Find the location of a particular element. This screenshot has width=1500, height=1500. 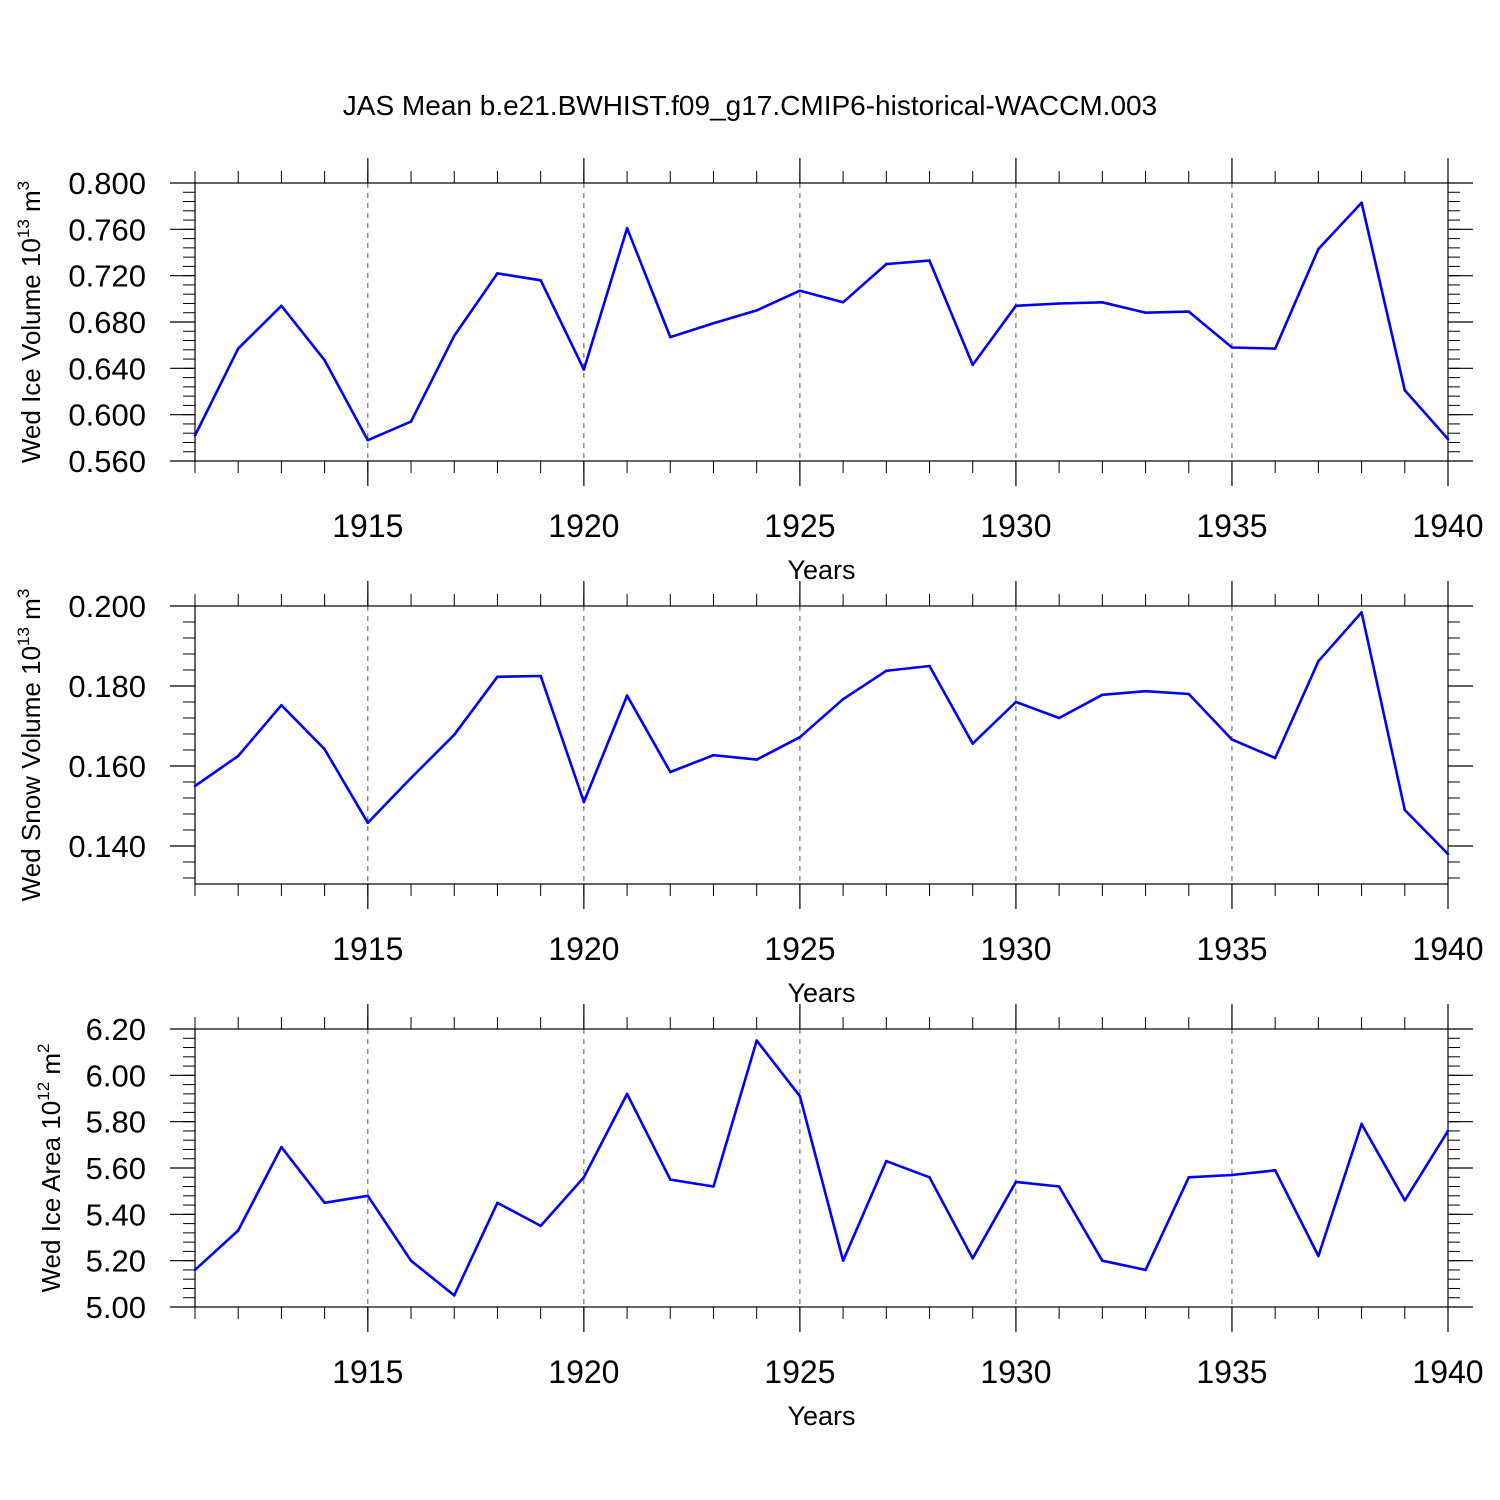

y-tick-label: 0.760 is located at coordinates (107, 229).